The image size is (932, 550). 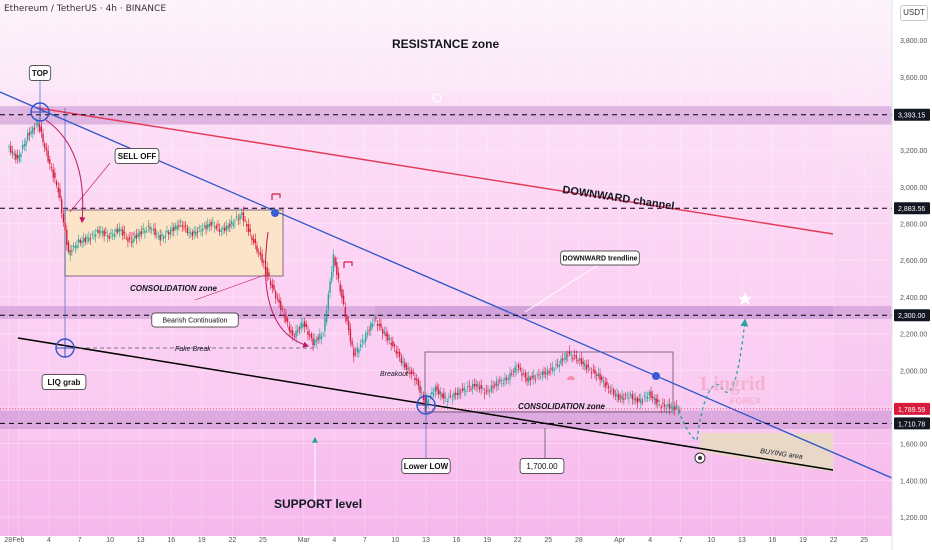 I want to click on support-level-label: SUPPORT level, so click(x=318, y=504).